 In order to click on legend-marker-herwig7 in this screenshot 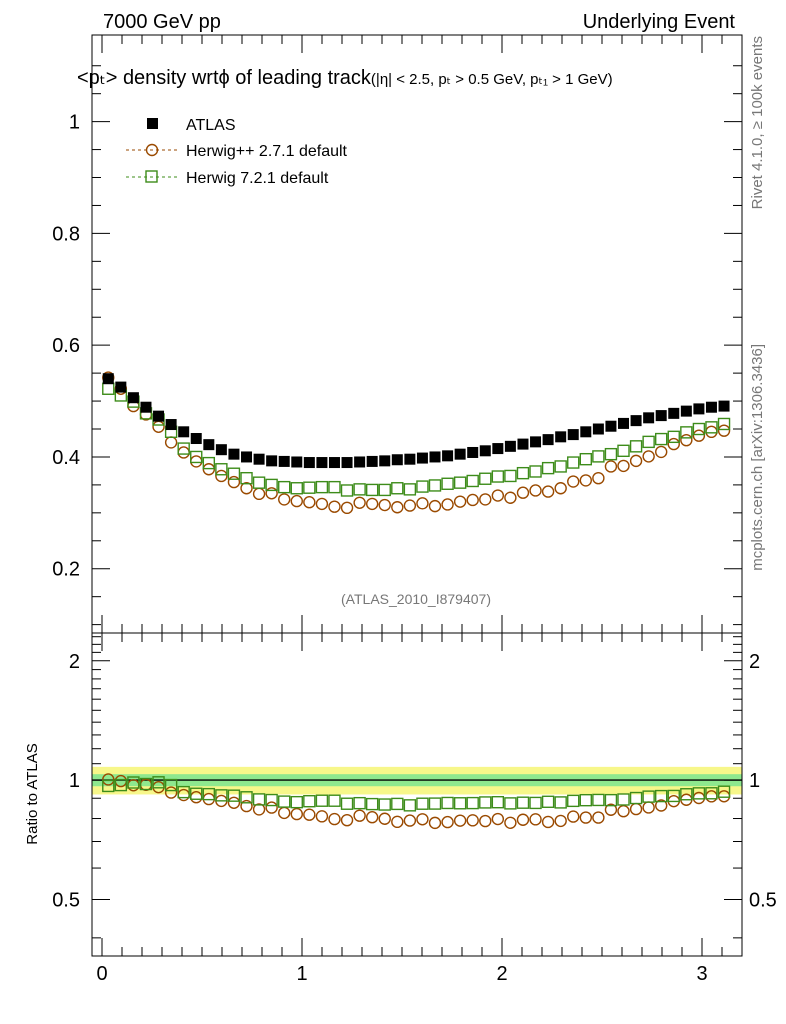, I will do `click(151, 176)`.